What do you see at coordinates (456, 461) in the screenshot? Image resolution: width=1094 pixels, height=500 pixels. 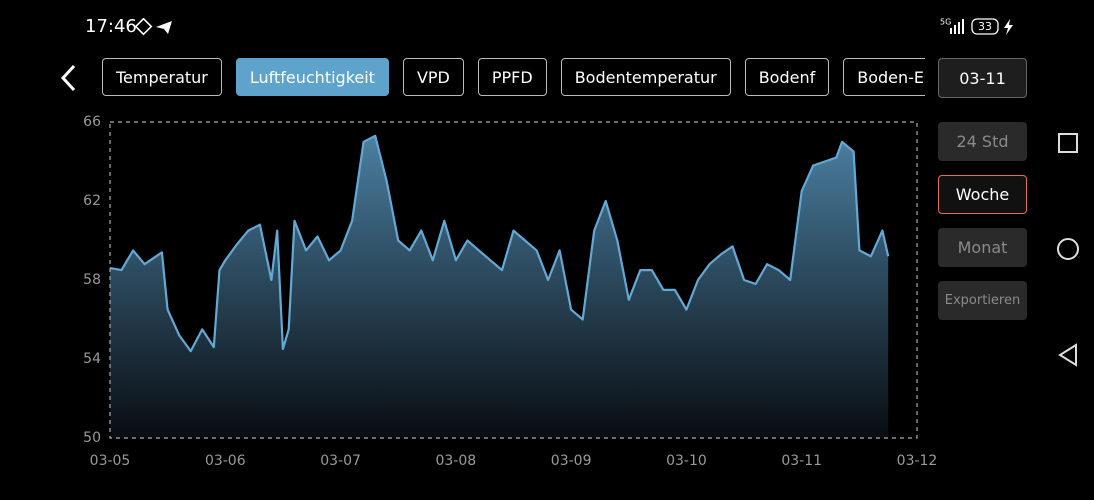 I see `x-tick-label: 03-08` at bounding box center [456, 461].